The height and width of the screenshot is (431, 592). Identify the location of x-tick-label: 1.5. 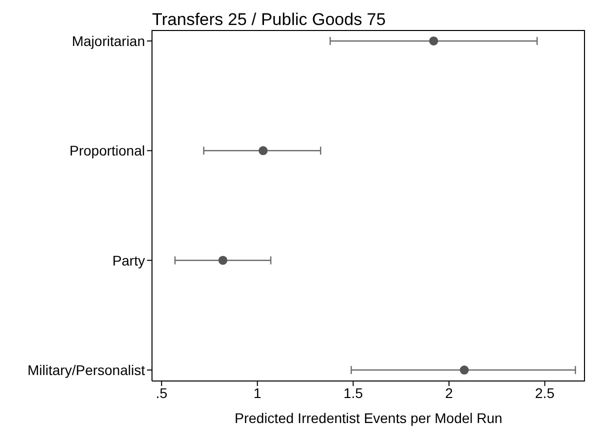
(353, 392).